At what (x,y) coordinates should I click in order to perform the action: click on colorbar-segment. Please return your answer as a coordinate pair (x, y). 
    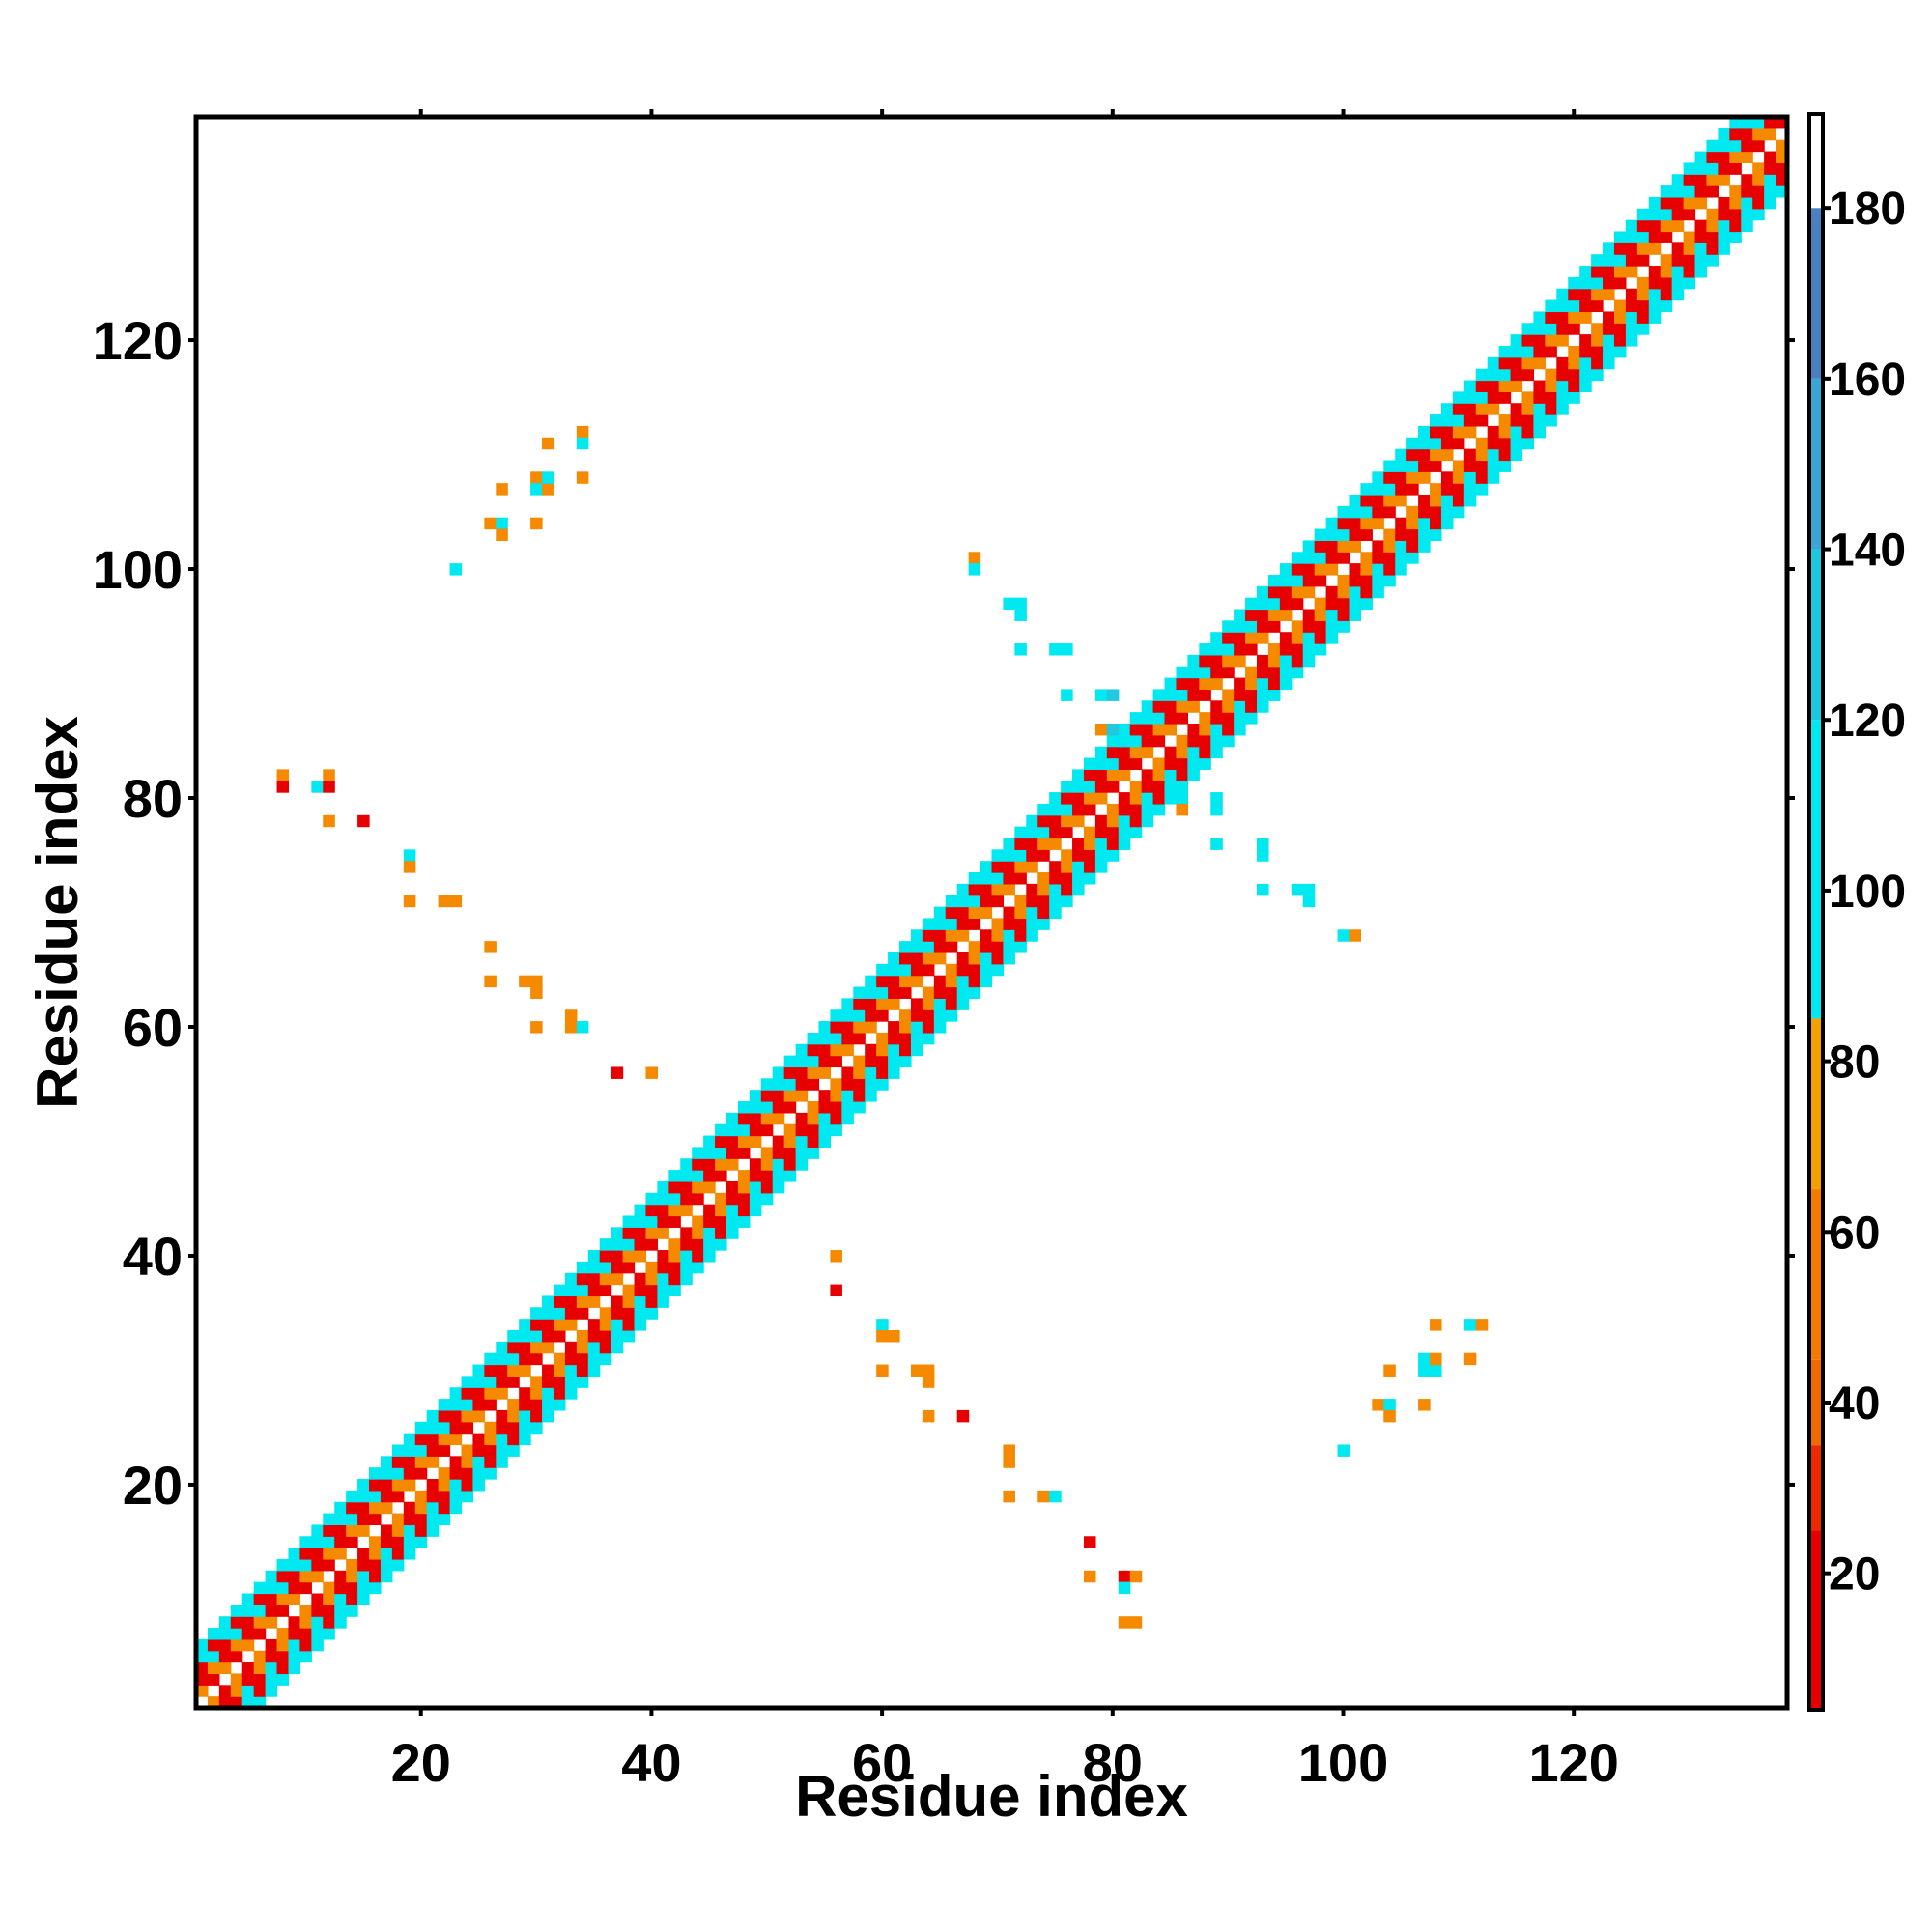
    Looking at the image, I should click on (1816, 1488).